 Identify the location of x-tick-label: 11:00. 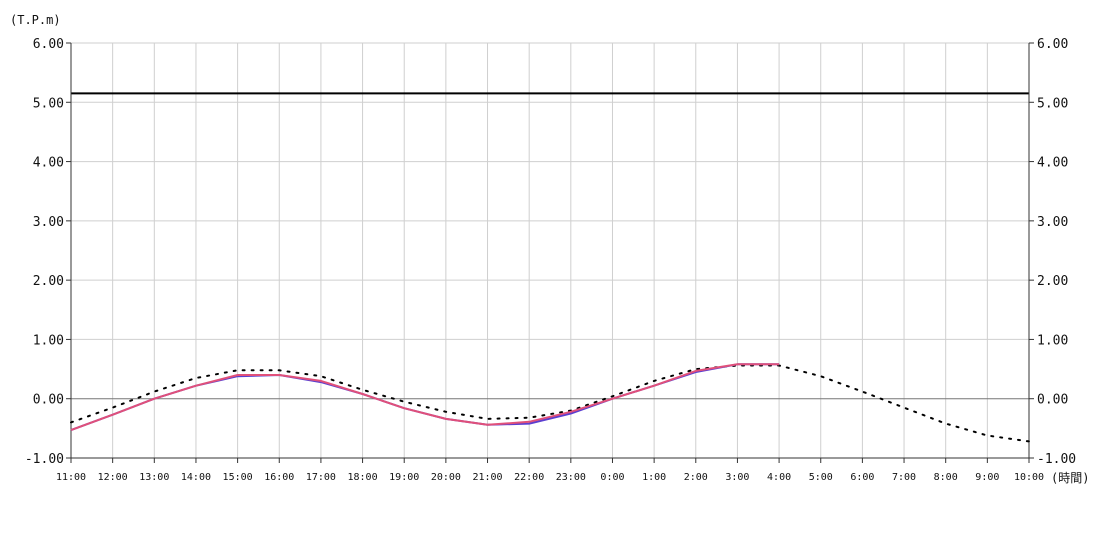
(71, 477).